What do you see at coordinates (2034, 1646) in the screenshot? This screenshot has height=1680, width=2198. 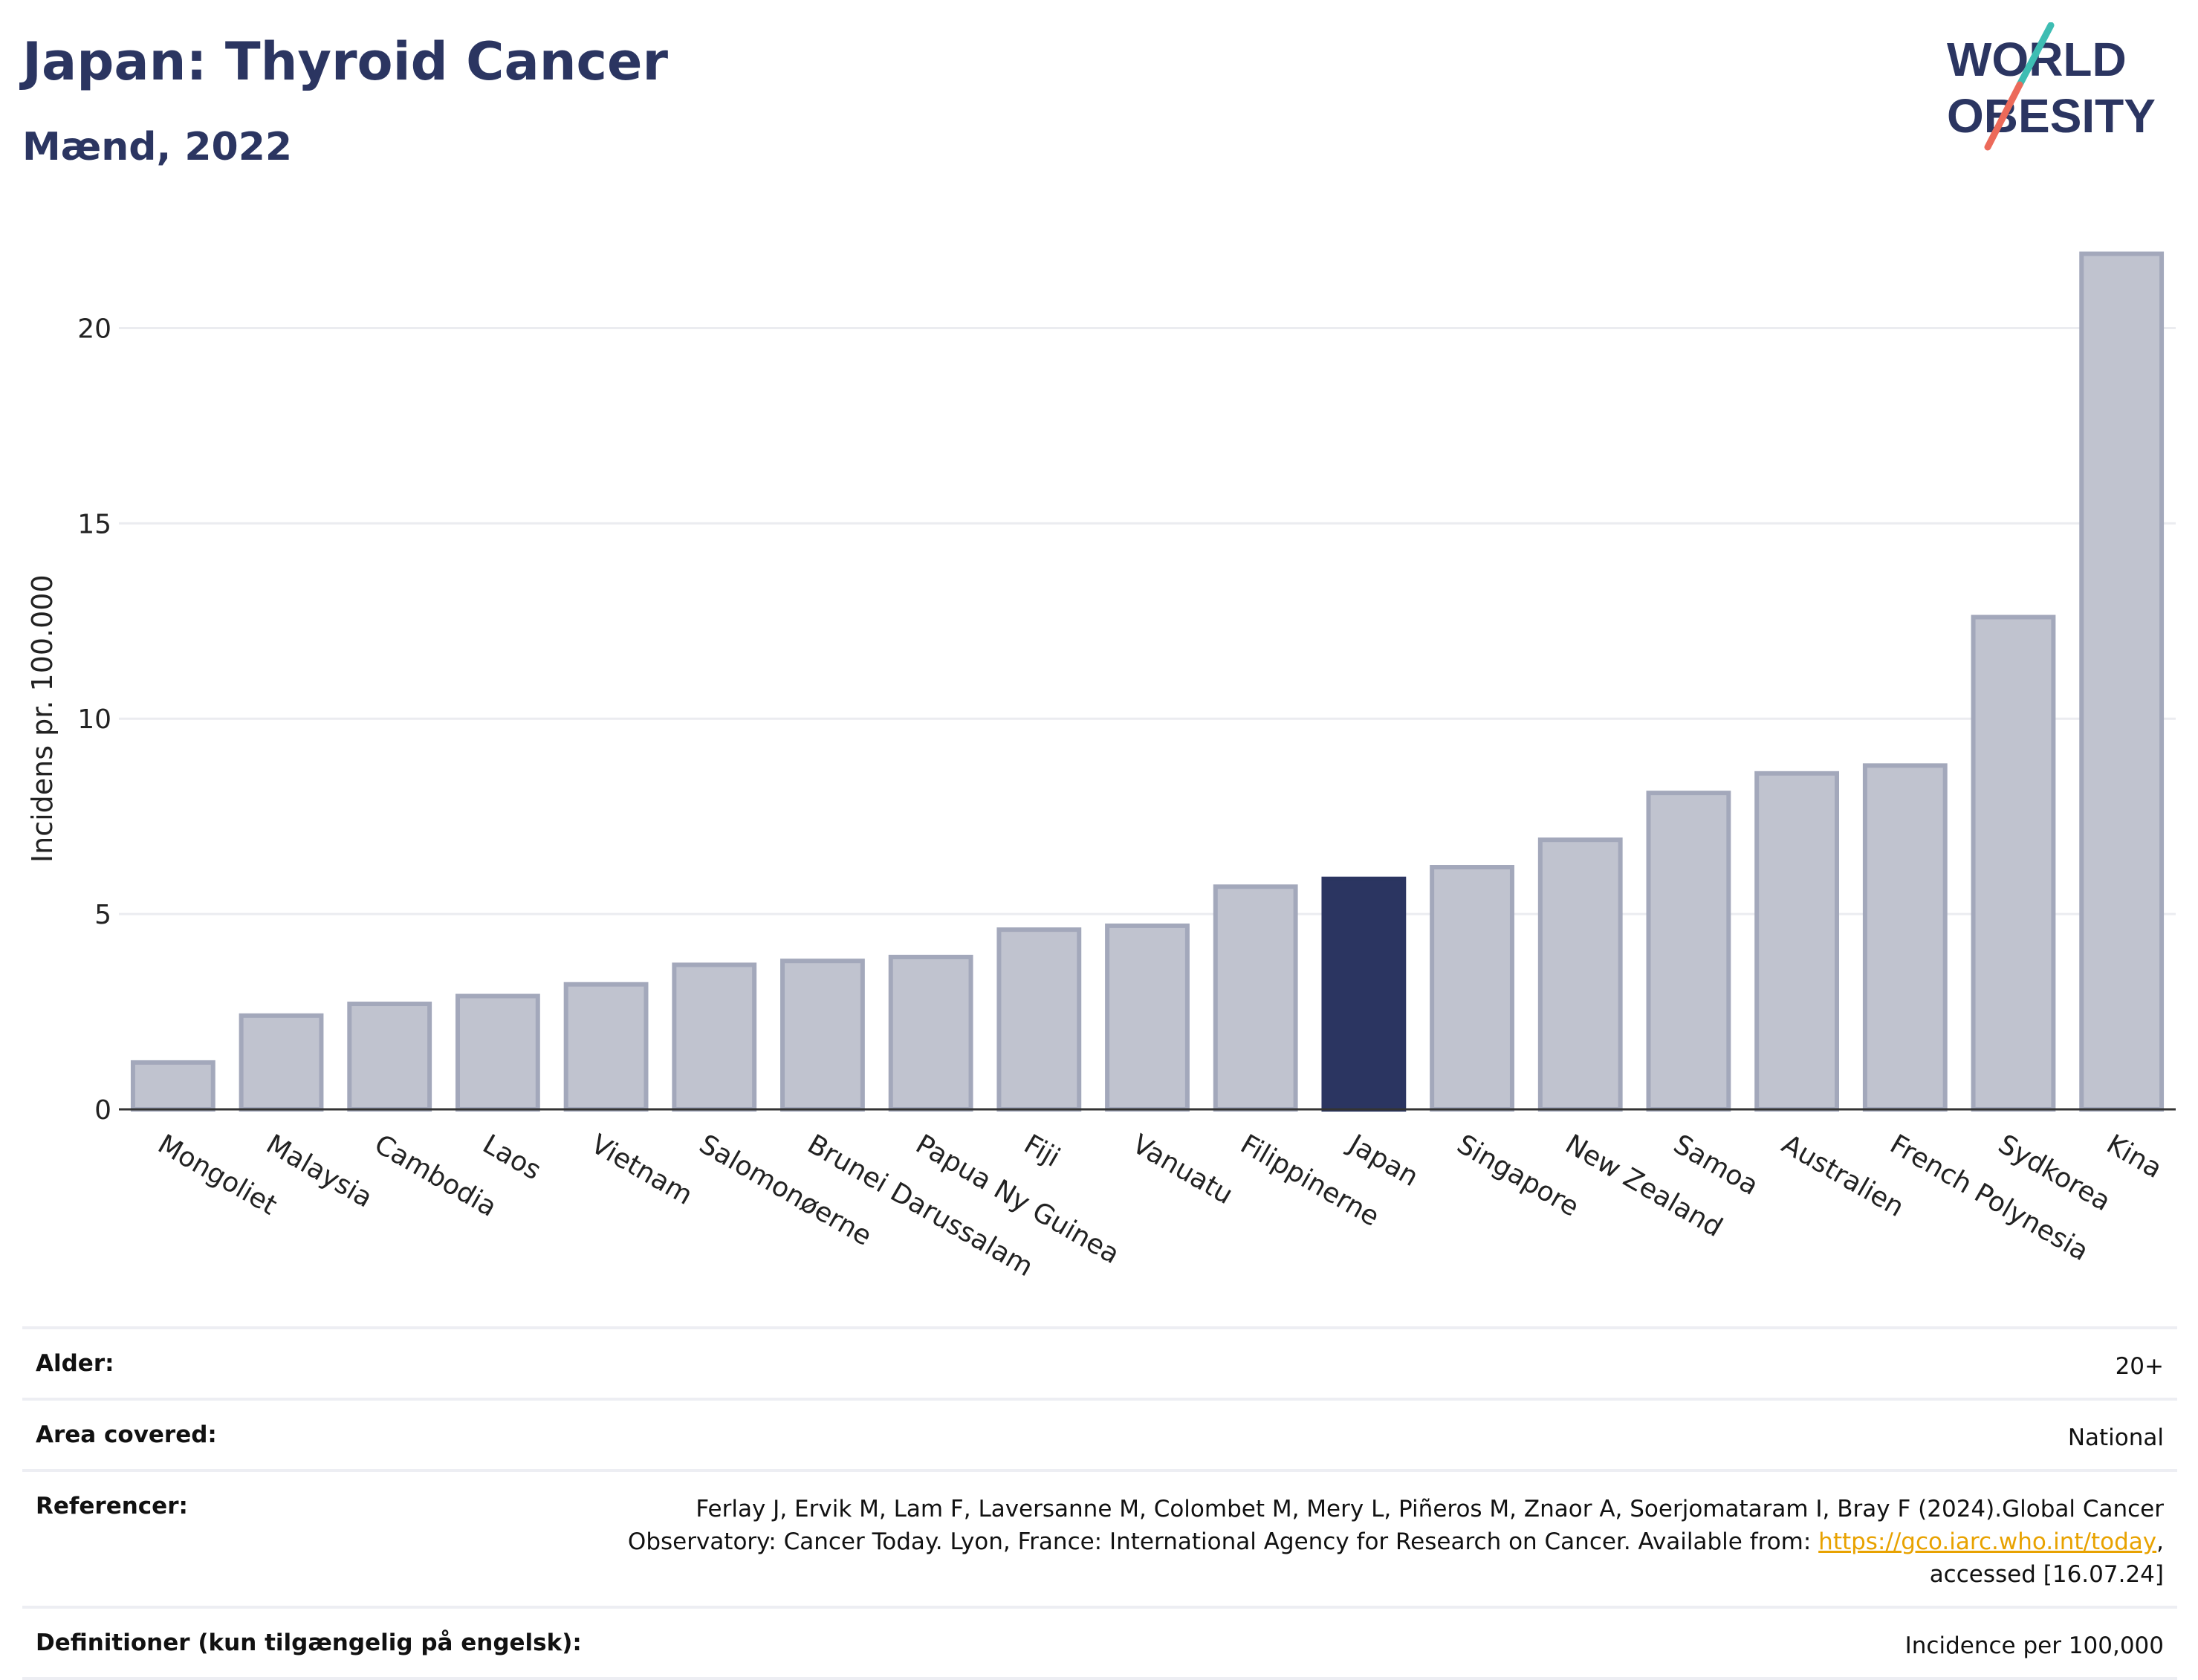 I see `meta-value: Incidence per 100,000` at bounding box center [2034, 1646].